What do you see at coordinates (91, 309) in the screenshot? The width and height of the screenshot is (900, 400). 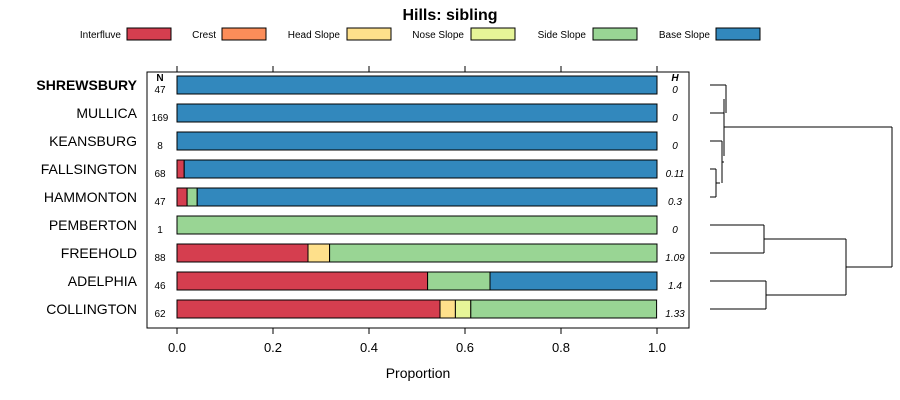 I see `row-label-collington: COLLINGTON` at bounding box center [91, 309].